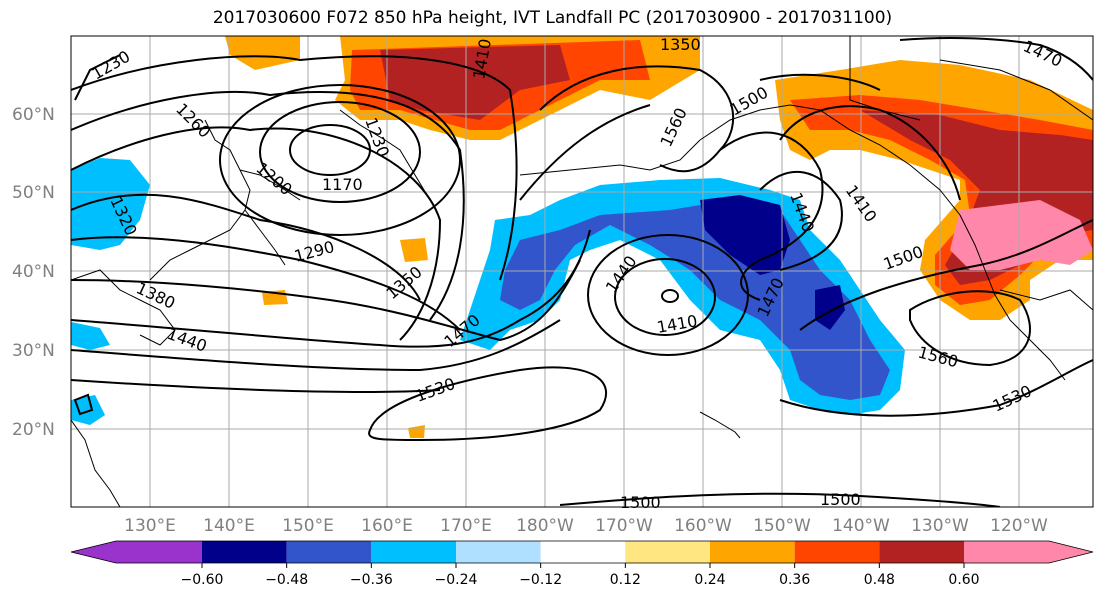  I want to click on colorbar-tick-label: −0.12, so click(540, 580).